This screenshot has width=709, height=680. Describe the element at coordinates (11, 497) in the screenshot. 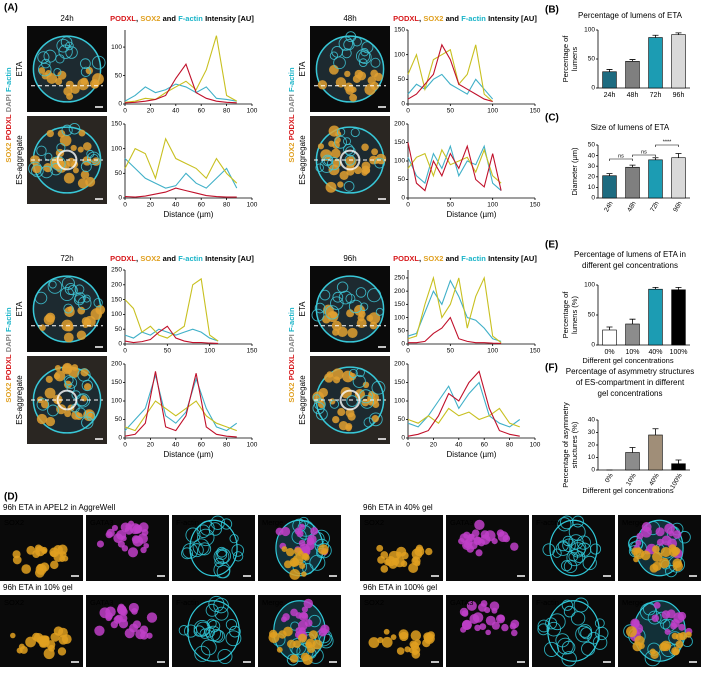

I see `panel-label: (D)` at that location.